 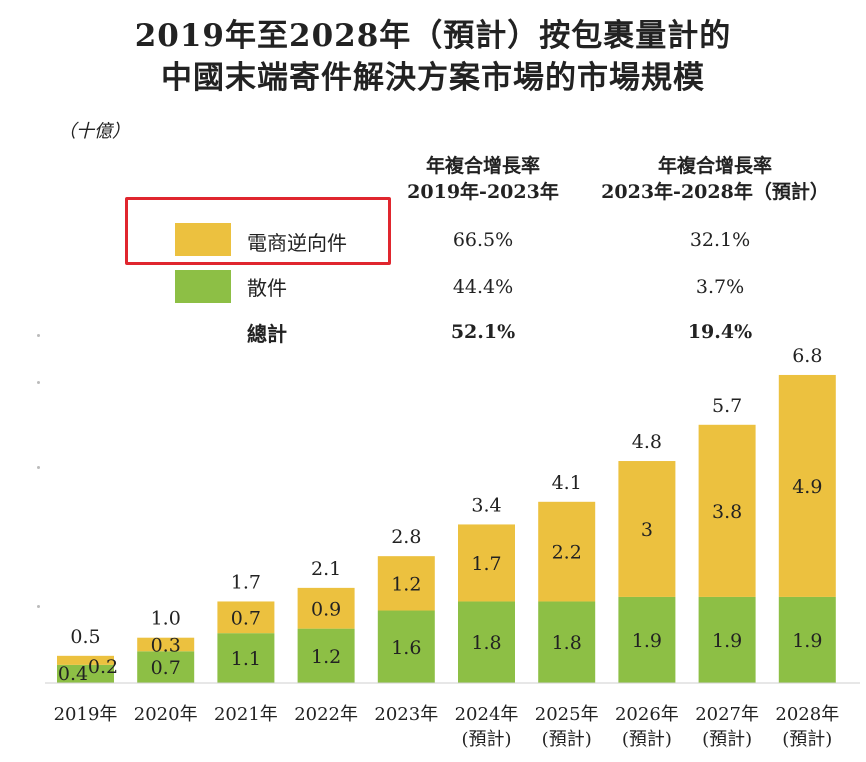 What do you see at coordinates (246, 714) in the screenshot?
I see `x-tick-label: 2021年` at bounding box center [246, 714].